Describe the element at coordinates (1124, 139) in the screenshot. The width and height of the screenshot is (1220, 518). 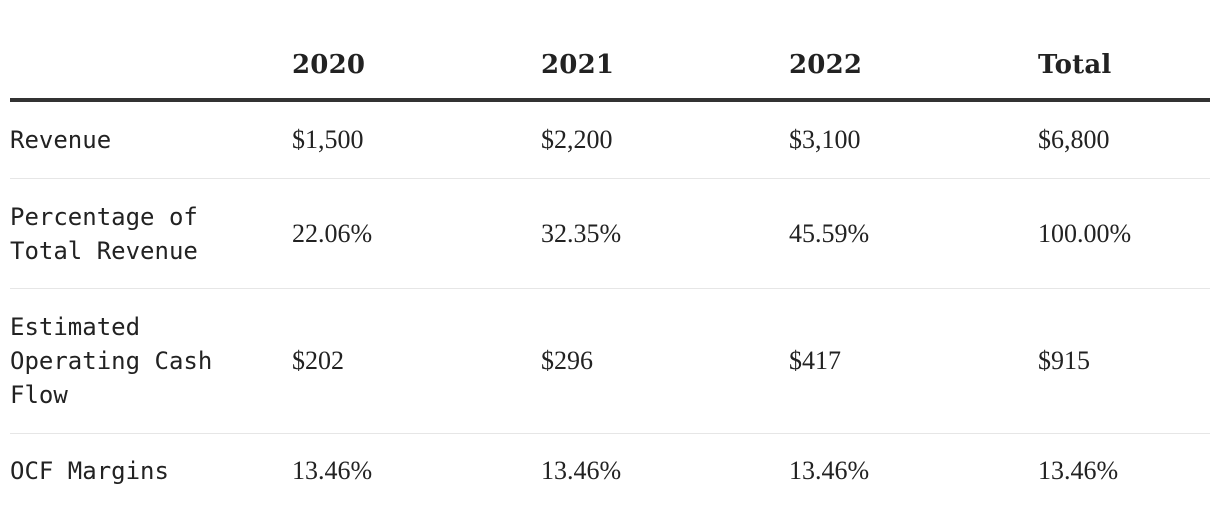
I see `table-cell: $6,800` at that location.